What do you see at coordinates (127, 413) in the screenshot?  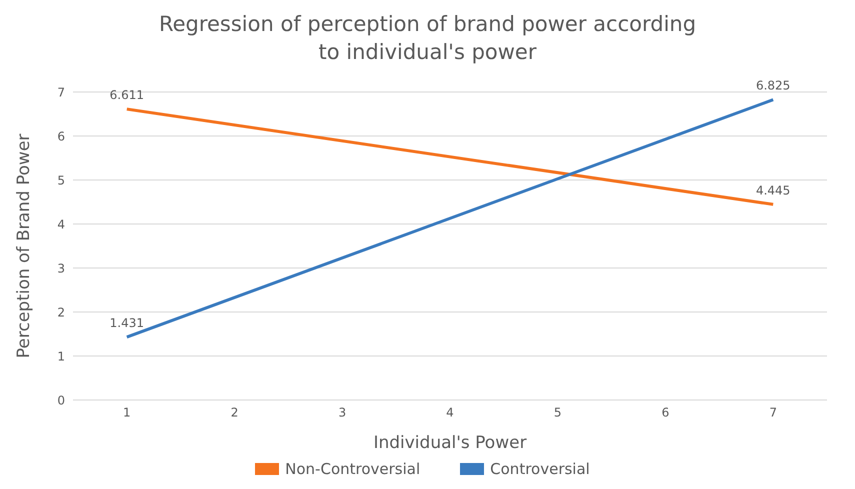 I see `x-tick-label: 1` at bounding box center [127, 413].